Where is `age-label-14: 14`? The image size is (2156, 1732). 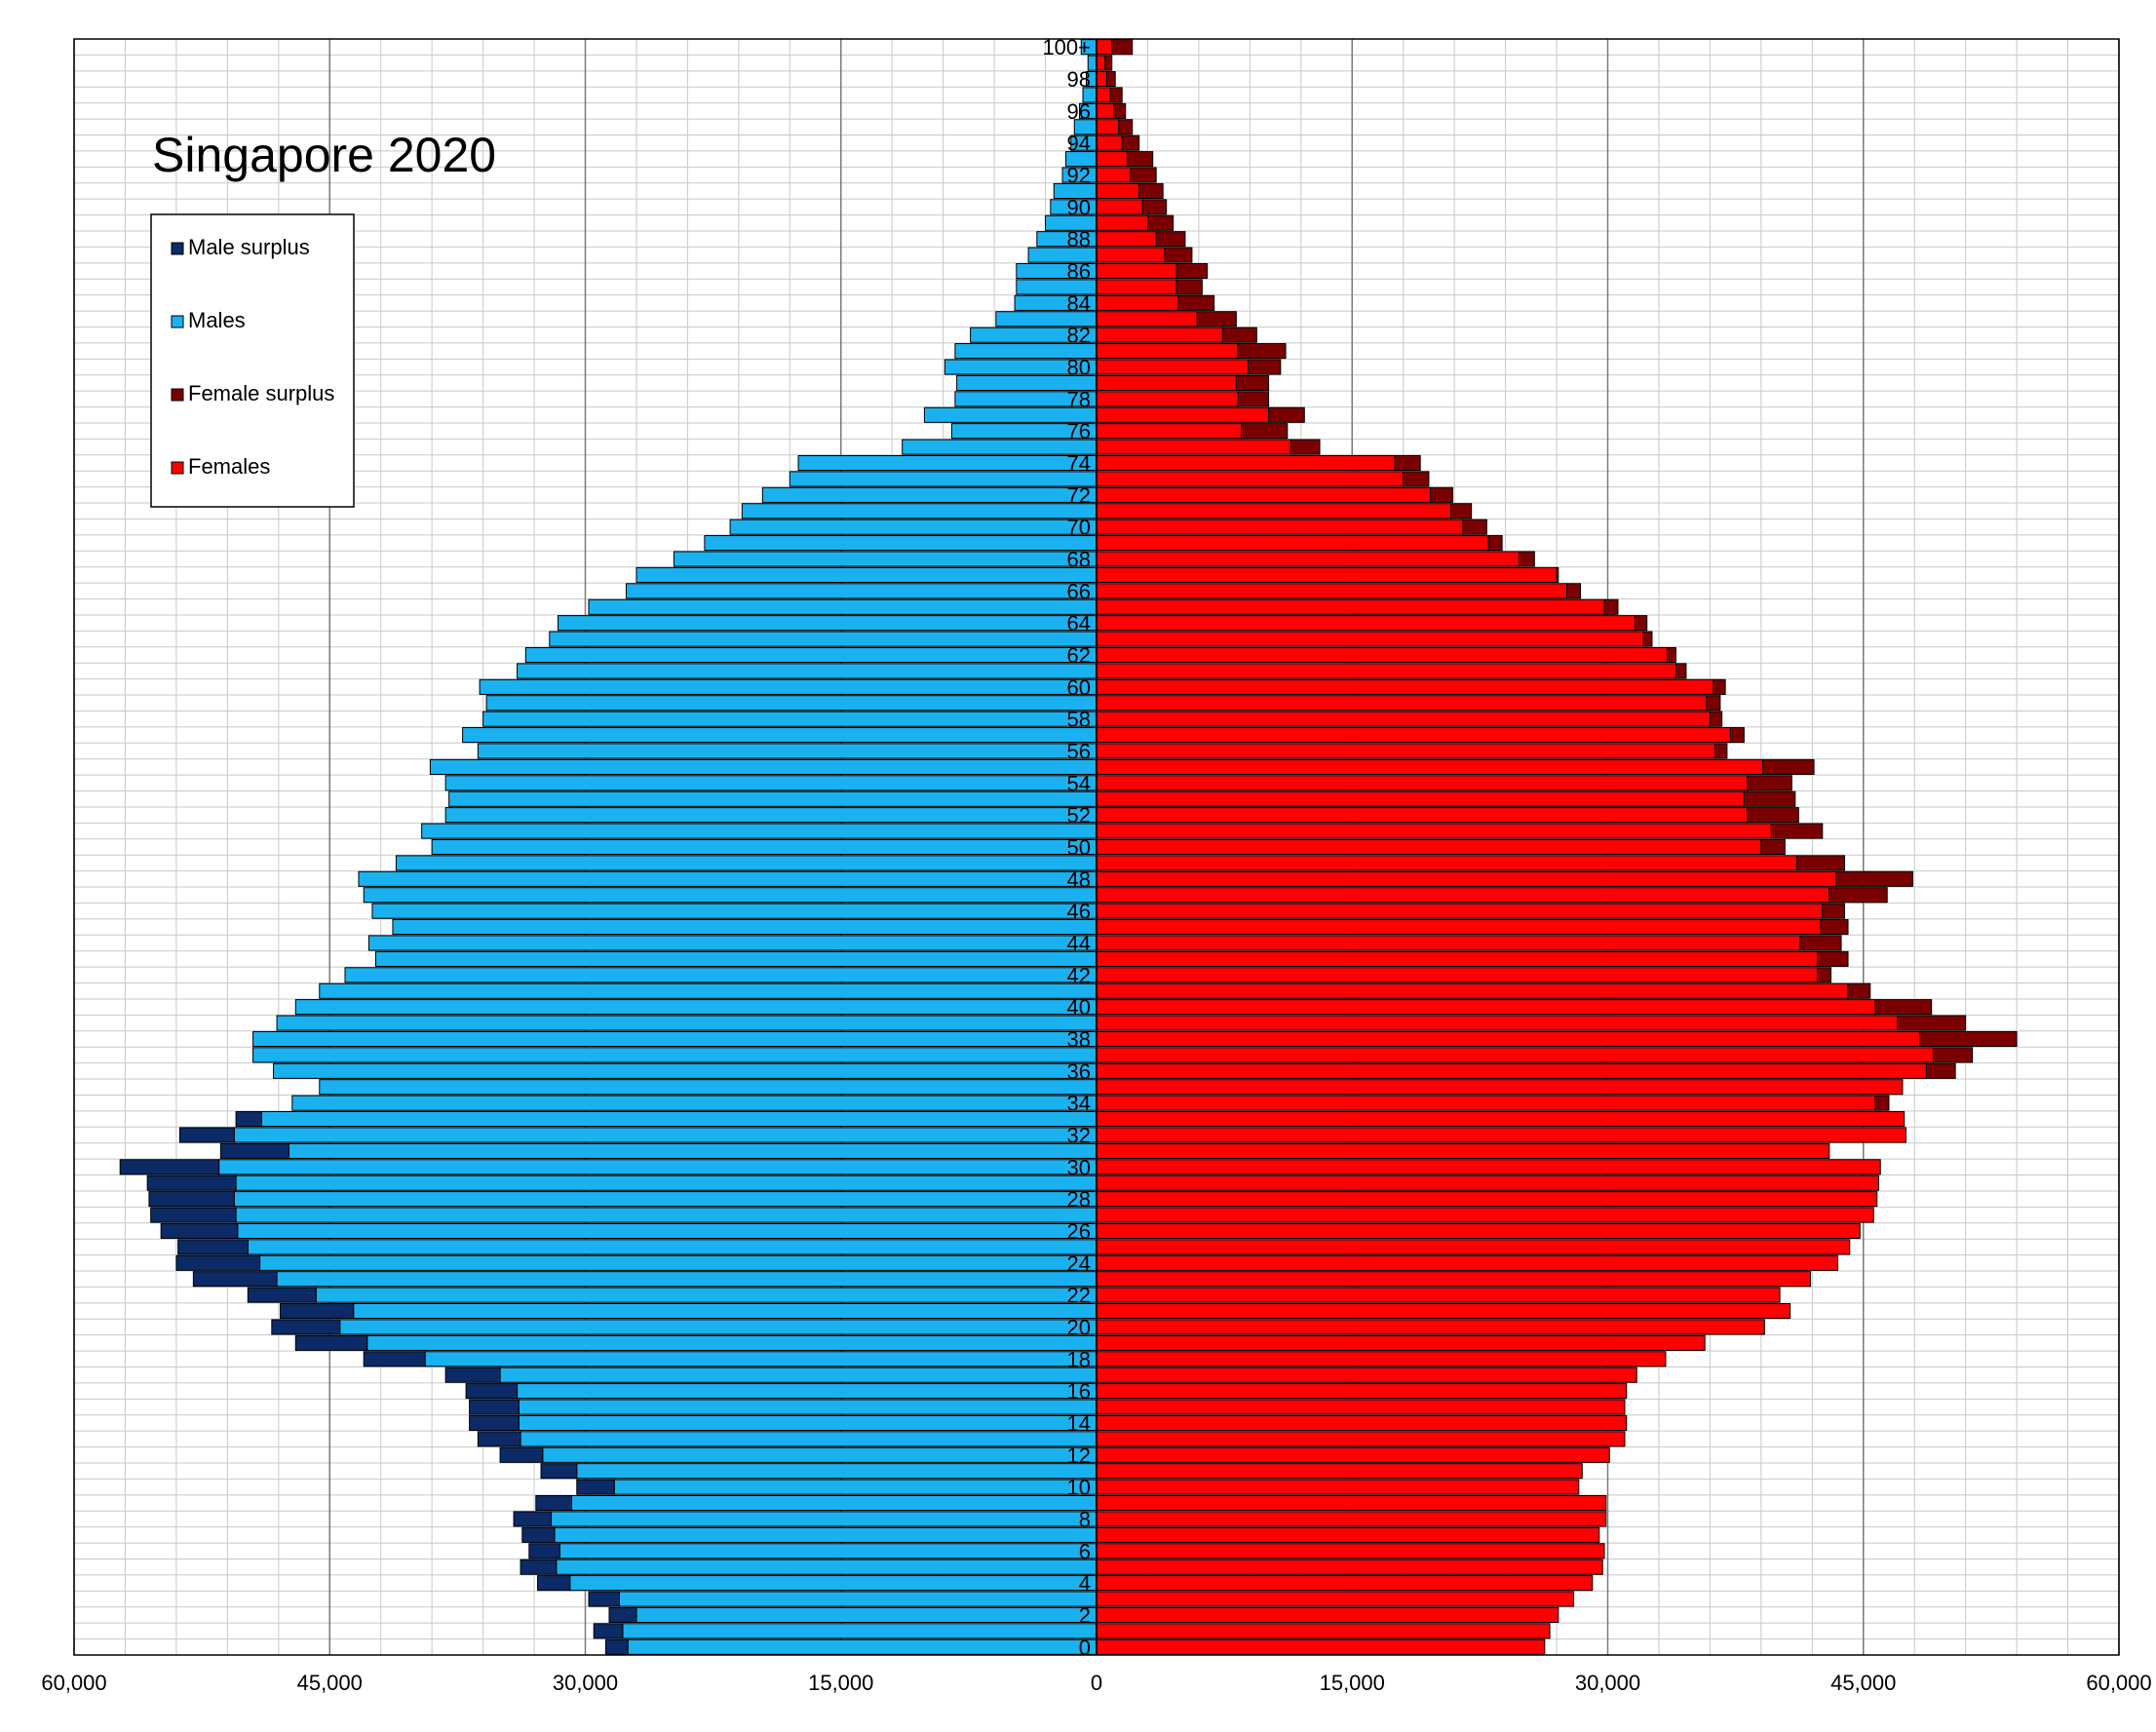 age-label-14: 14 is located at coordinates (1079, 1423).